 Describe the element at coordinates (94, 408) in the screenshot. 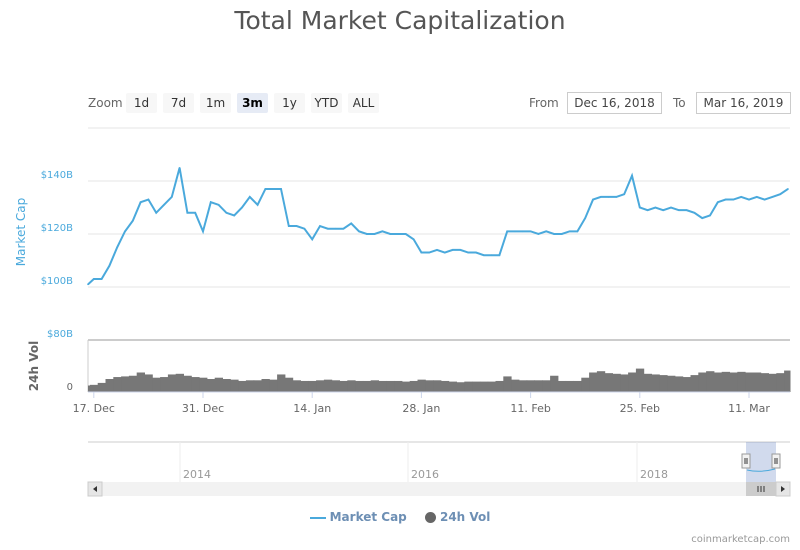

I see `x-tick-label: 17. Dec` at that location.